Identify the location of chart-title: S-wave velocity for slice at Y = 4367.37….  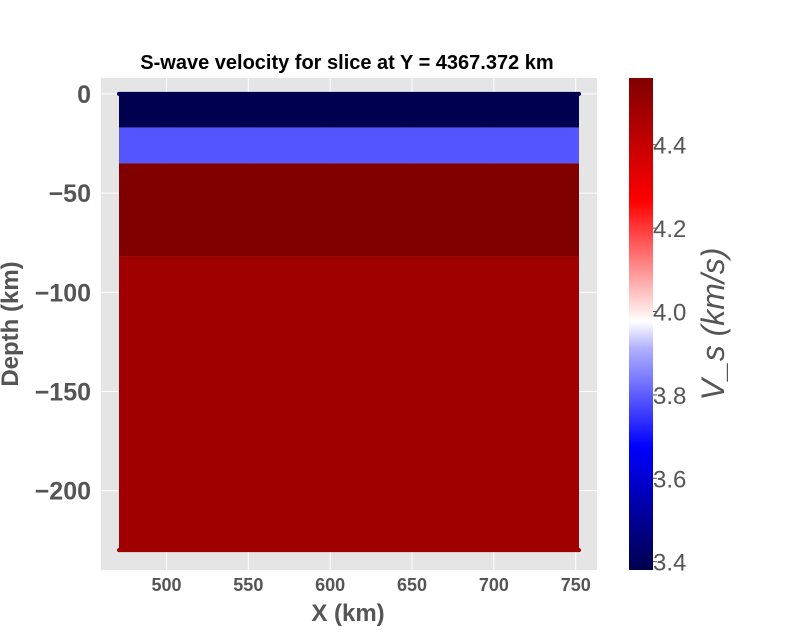
(346, 63).